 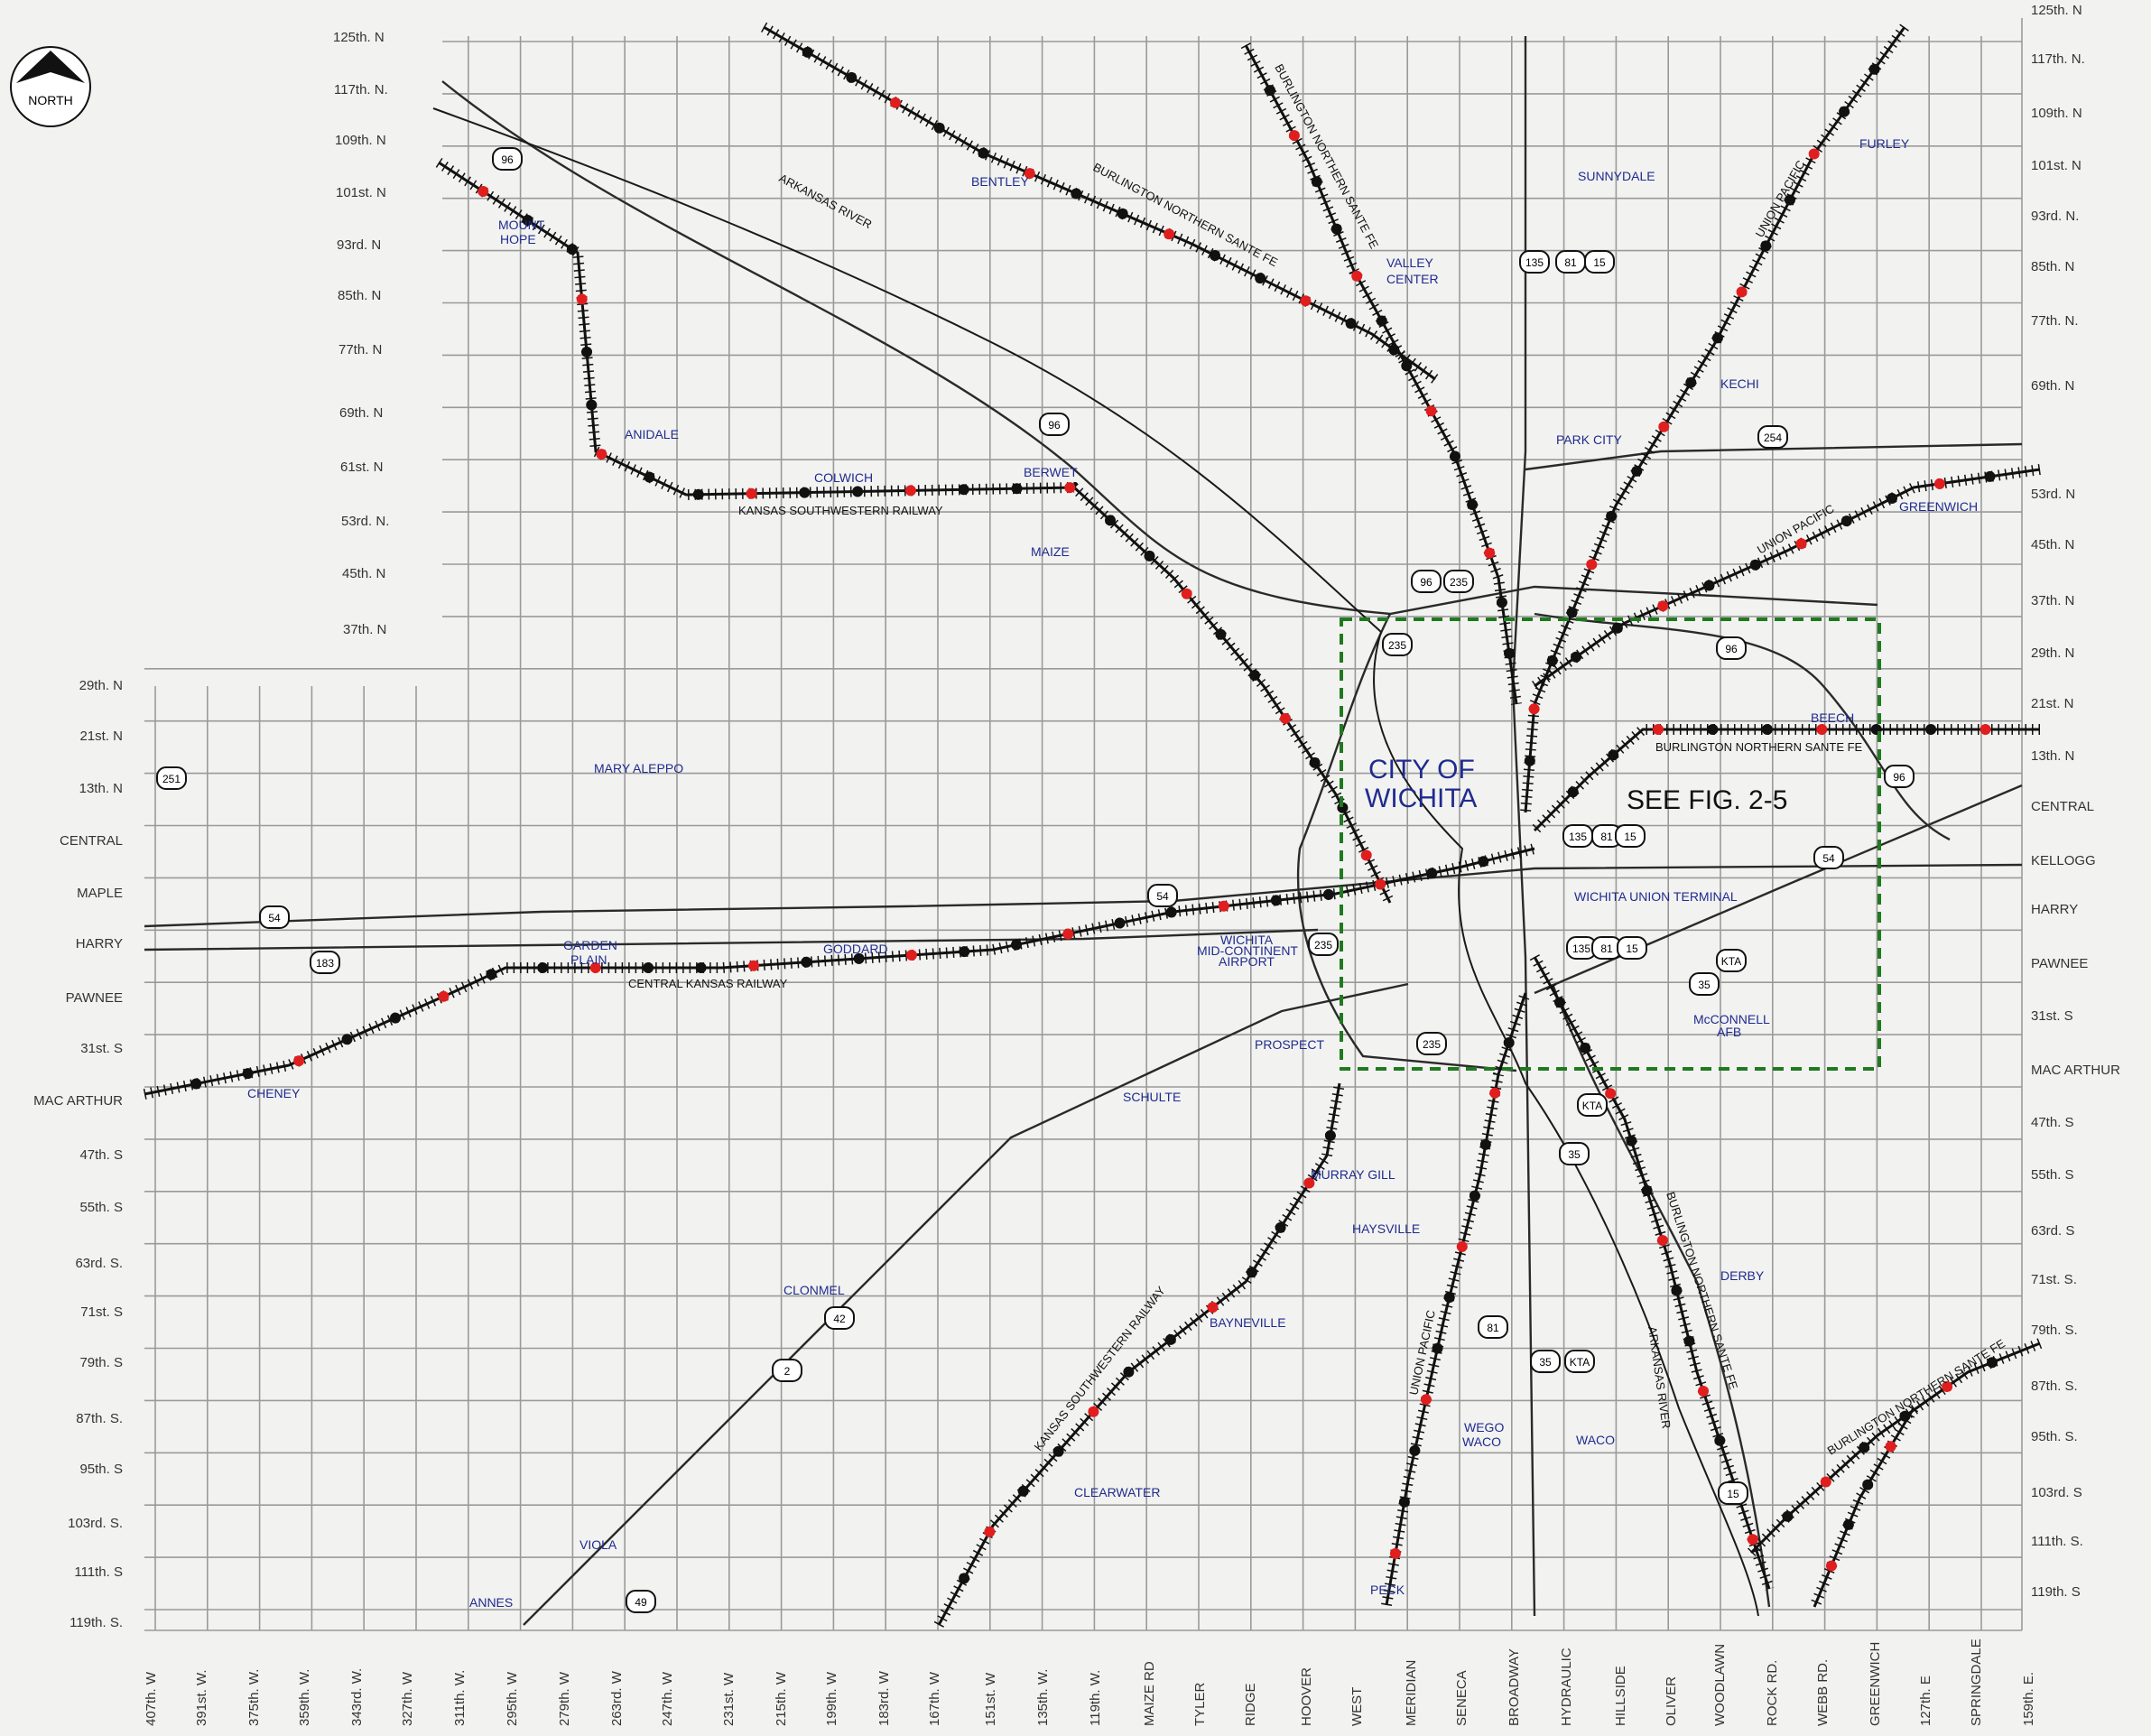 I want to click on town-label: WACO, so click(x=1481, y=1442).